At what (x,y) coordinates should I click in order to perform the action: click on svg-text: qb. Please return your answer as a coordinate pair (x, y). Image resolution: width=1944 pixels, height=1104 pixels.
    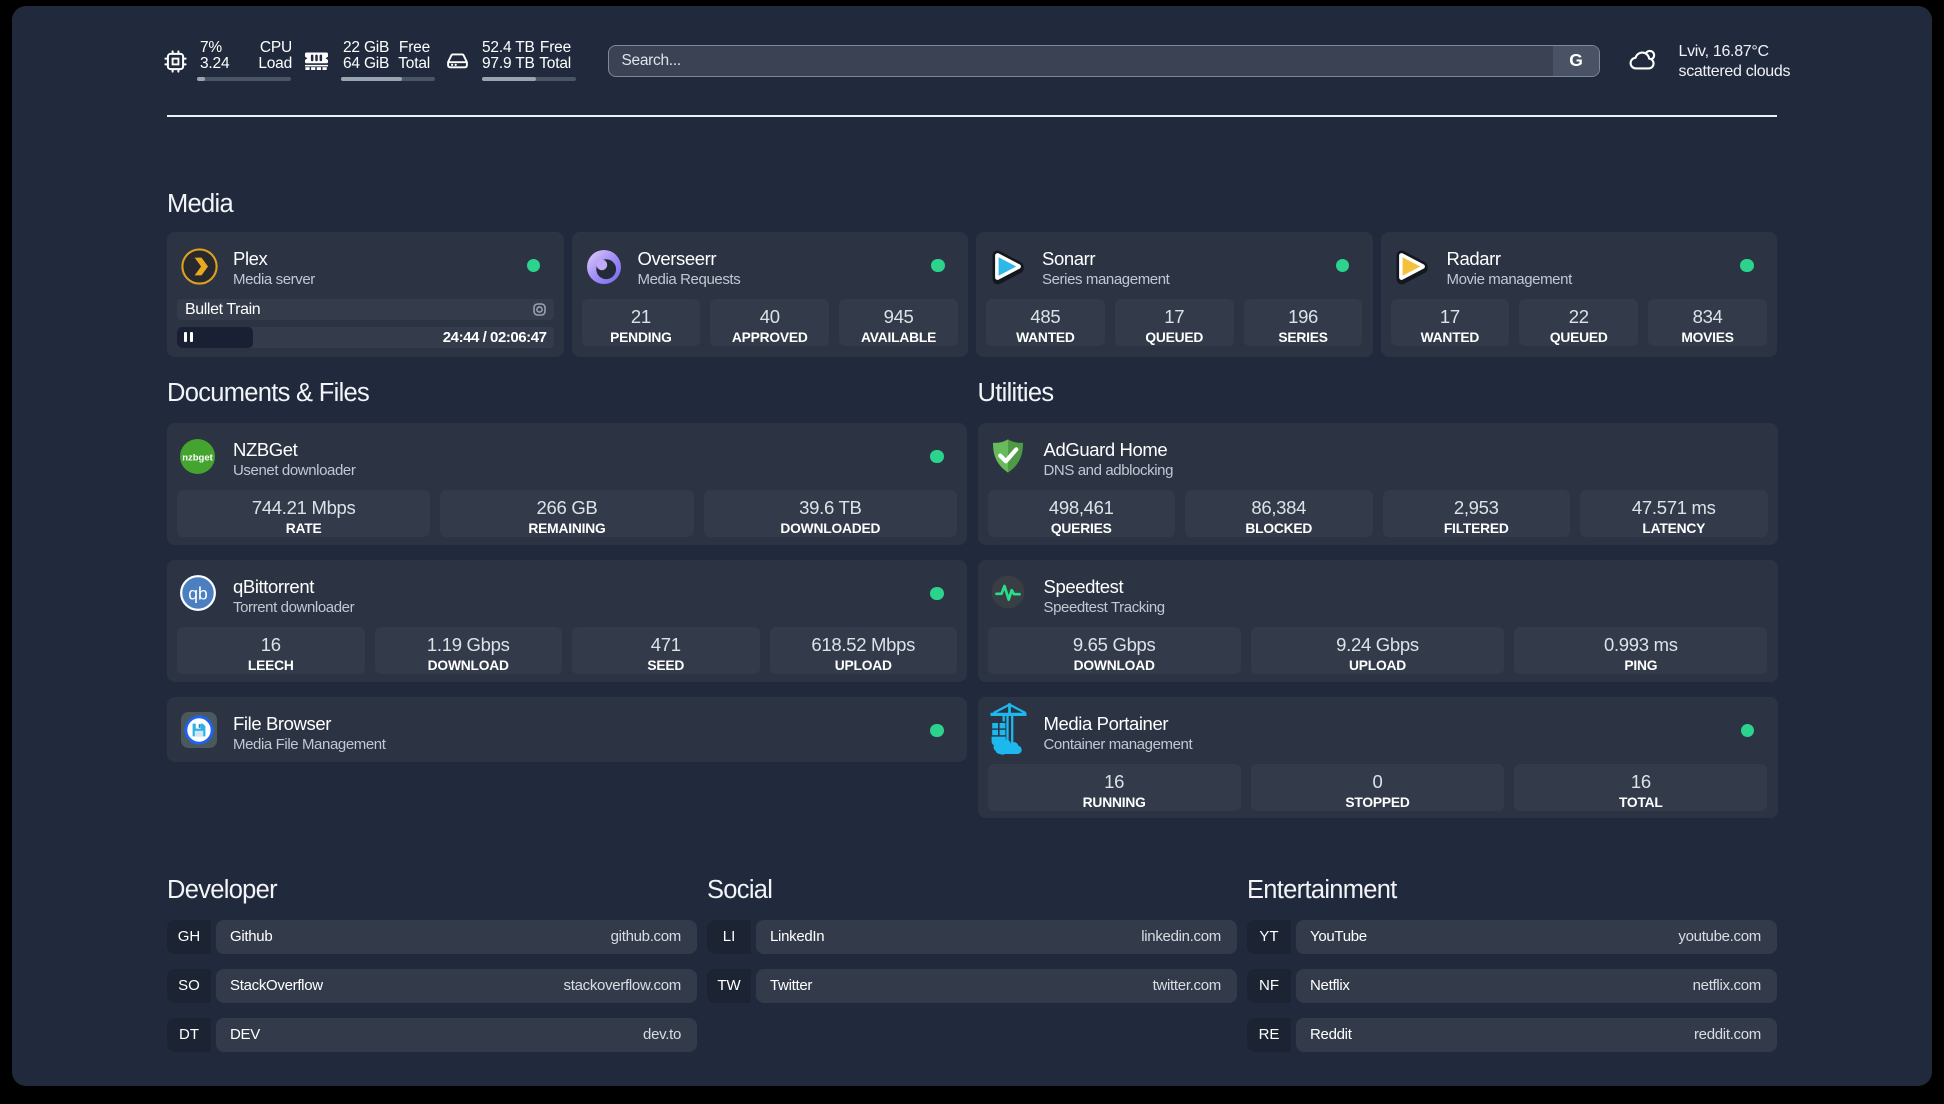
    Looking at the image, I should click on (197, 594).